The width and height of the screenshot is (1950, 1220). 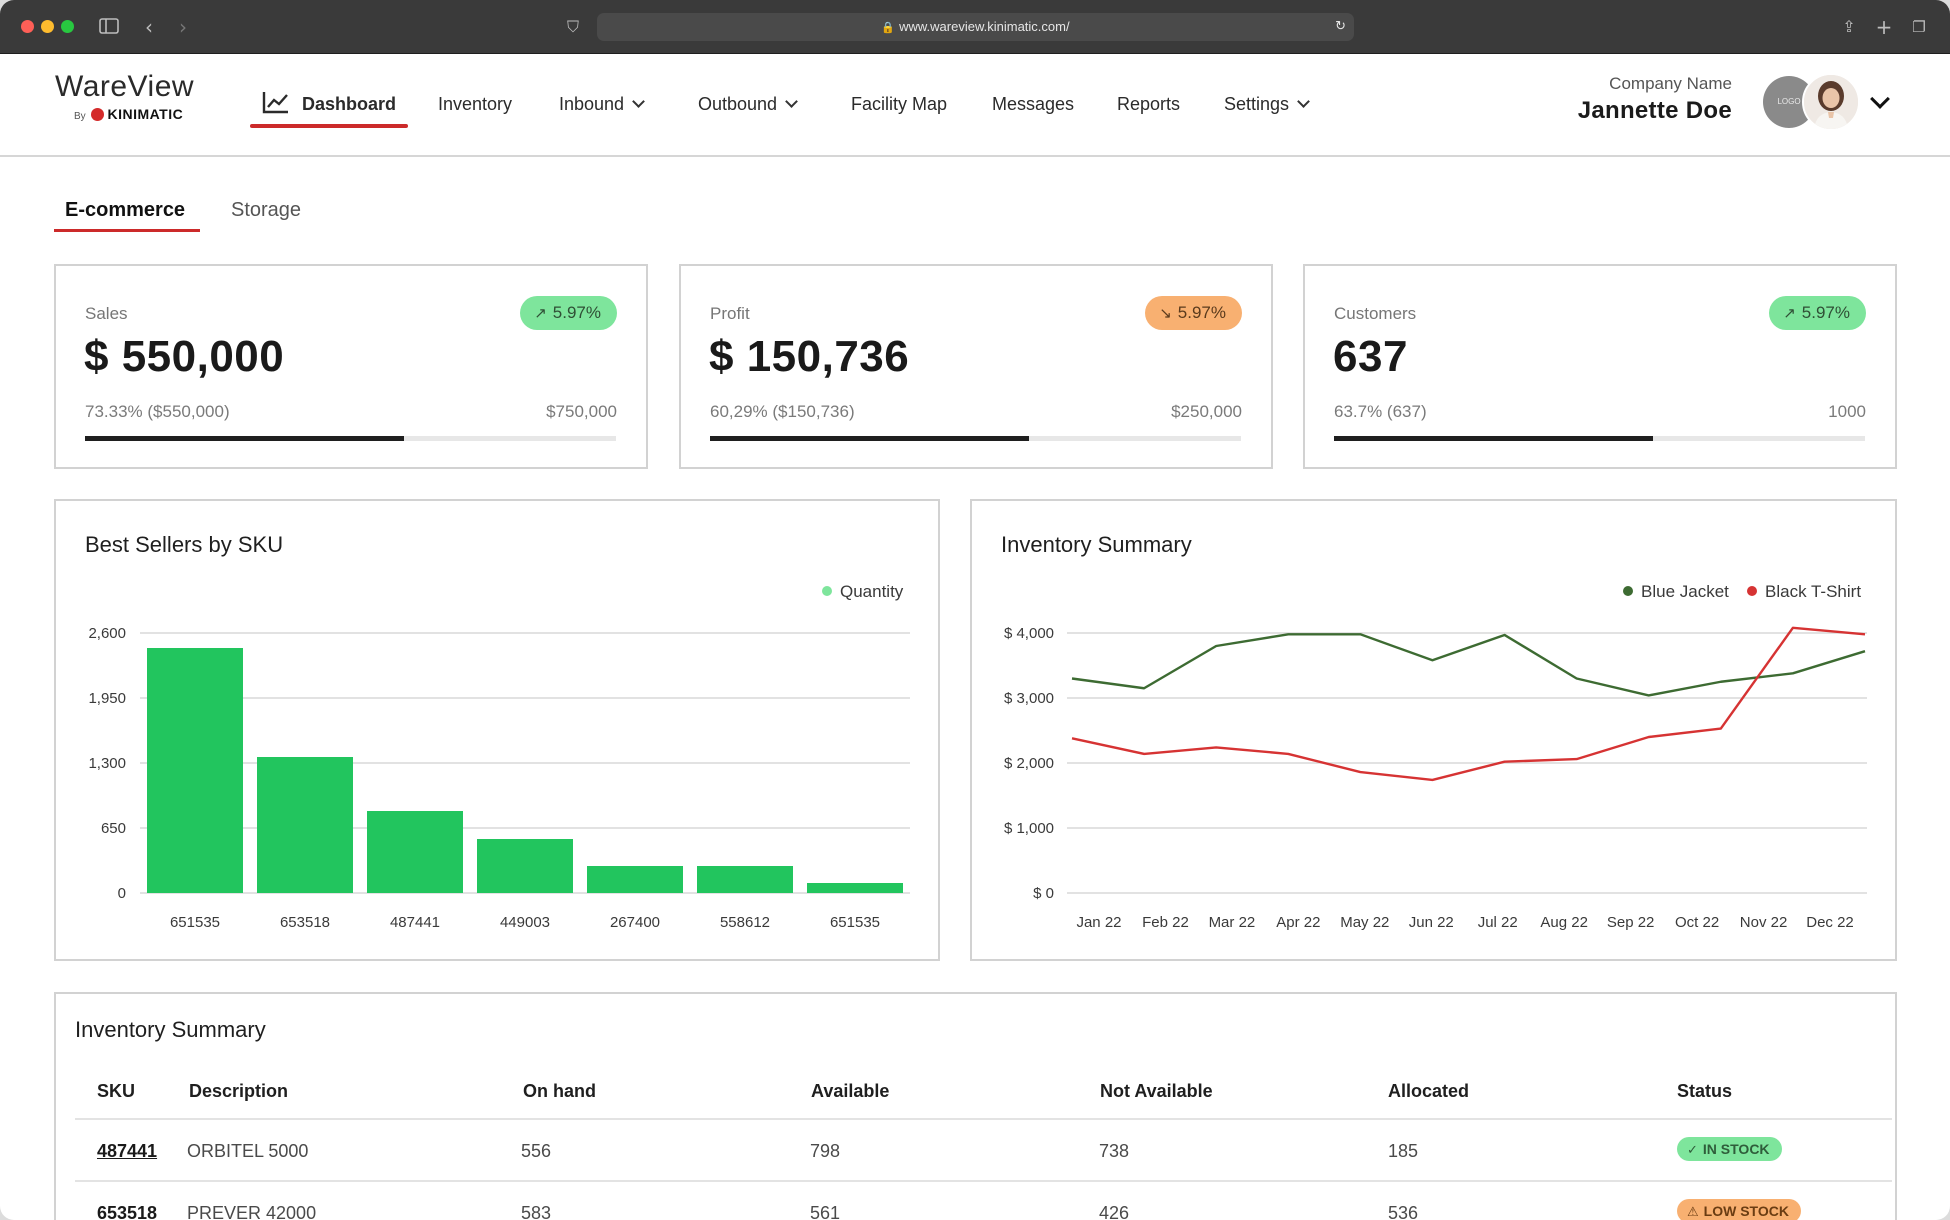 I want to click on address-bar: 🔒 www.wareview.kinimatic.com/ ↻, so click(x=975, y=27).